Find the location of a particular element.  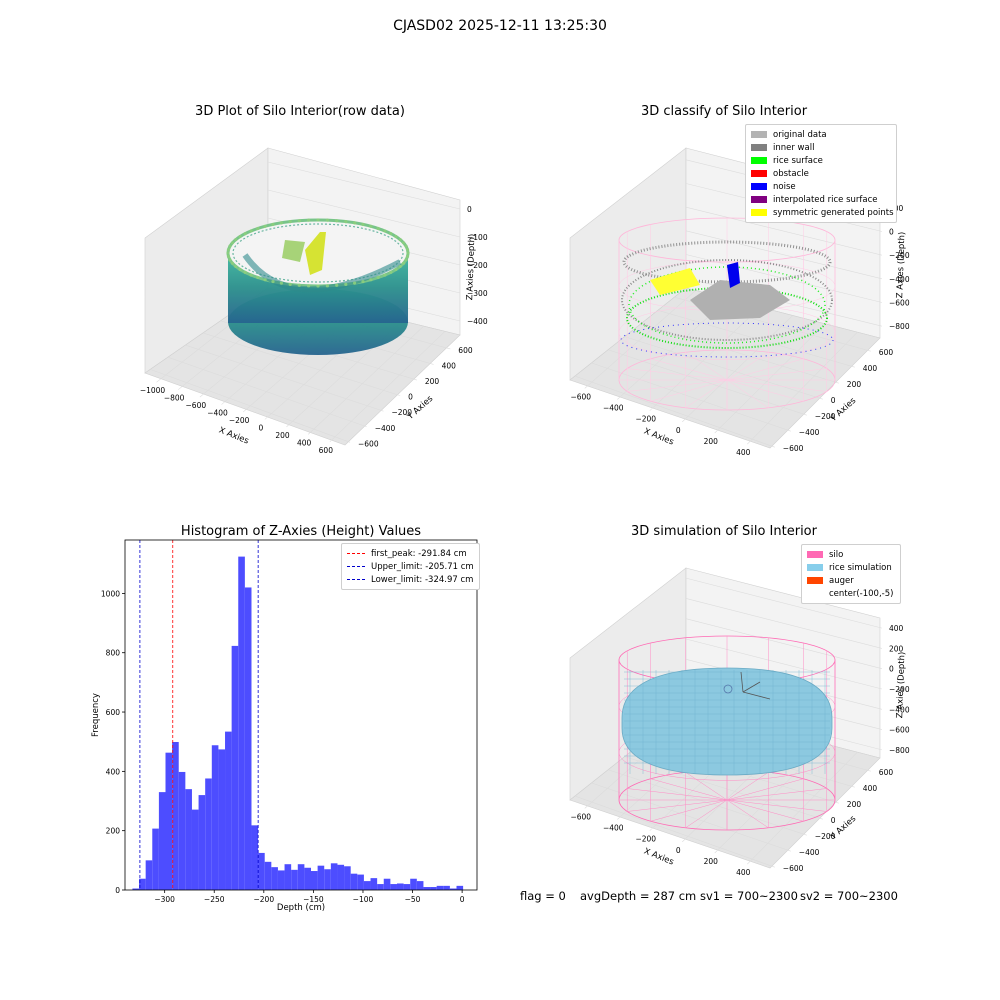

x-tick-label: −200 is located at coordinates (264, 899).